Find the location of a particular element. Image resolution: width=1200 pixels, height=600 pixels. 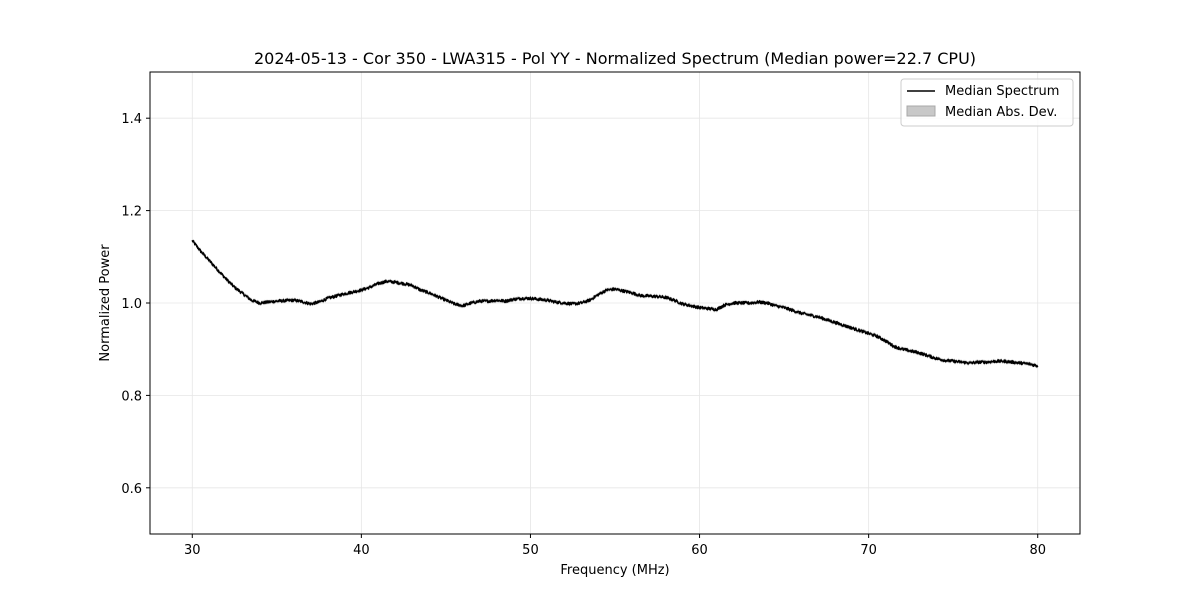

y-axis-label: Normalized Power is located at coordinates (105, 303).